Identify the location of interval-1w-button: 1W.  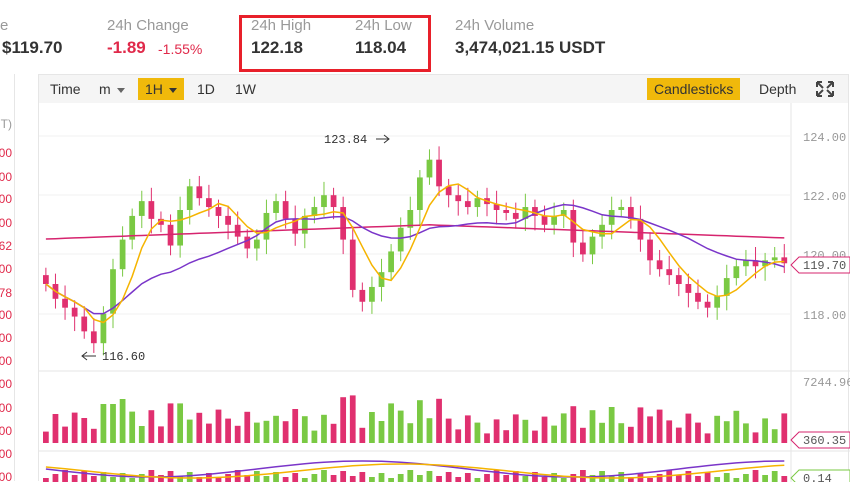
(245, 89).